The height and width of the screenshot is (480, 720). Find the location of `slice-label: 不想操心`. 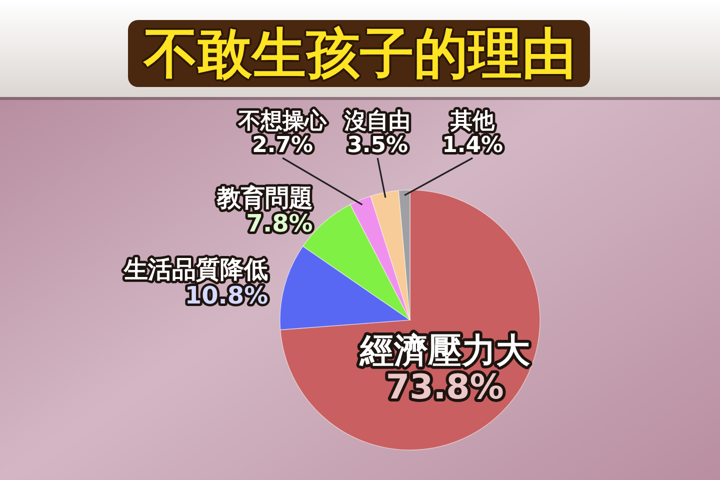

slice-label: 不想操心 is located at coordinates (283, 121).